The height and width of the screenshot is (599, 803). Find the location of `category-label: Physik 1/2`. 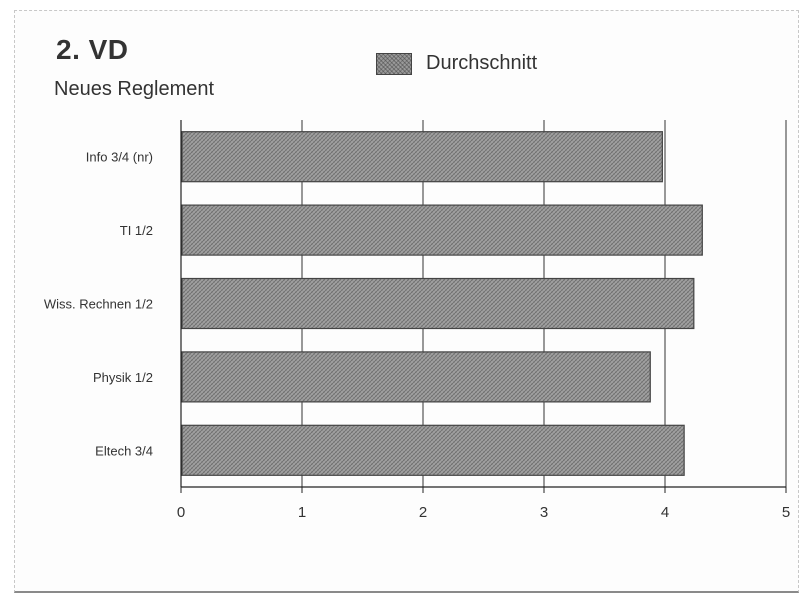

category-label: Physik 1/2 is located at coordinates (123, 377).